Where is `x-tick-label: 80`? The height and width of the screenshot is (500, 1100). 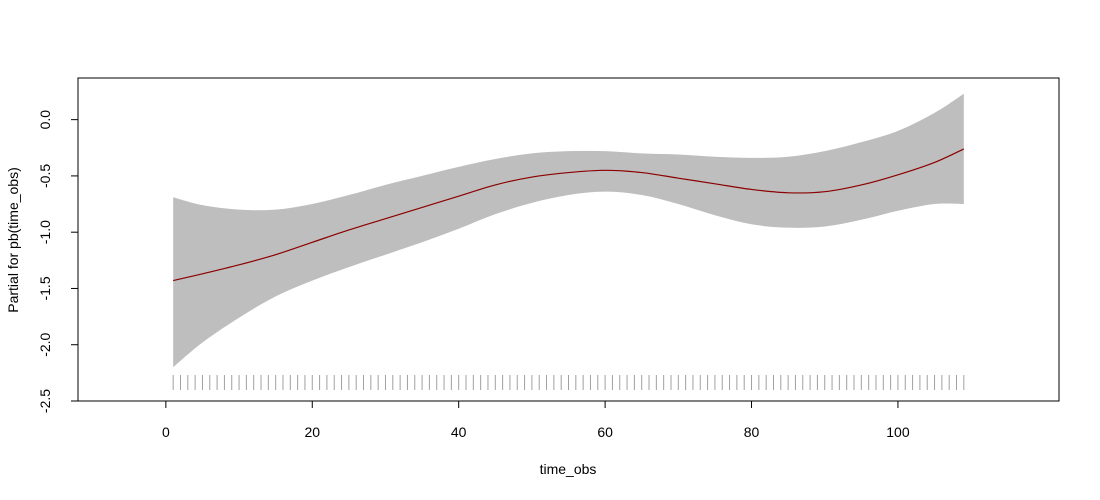
x-tick-label: 80 is located at coordinates (752, 432).